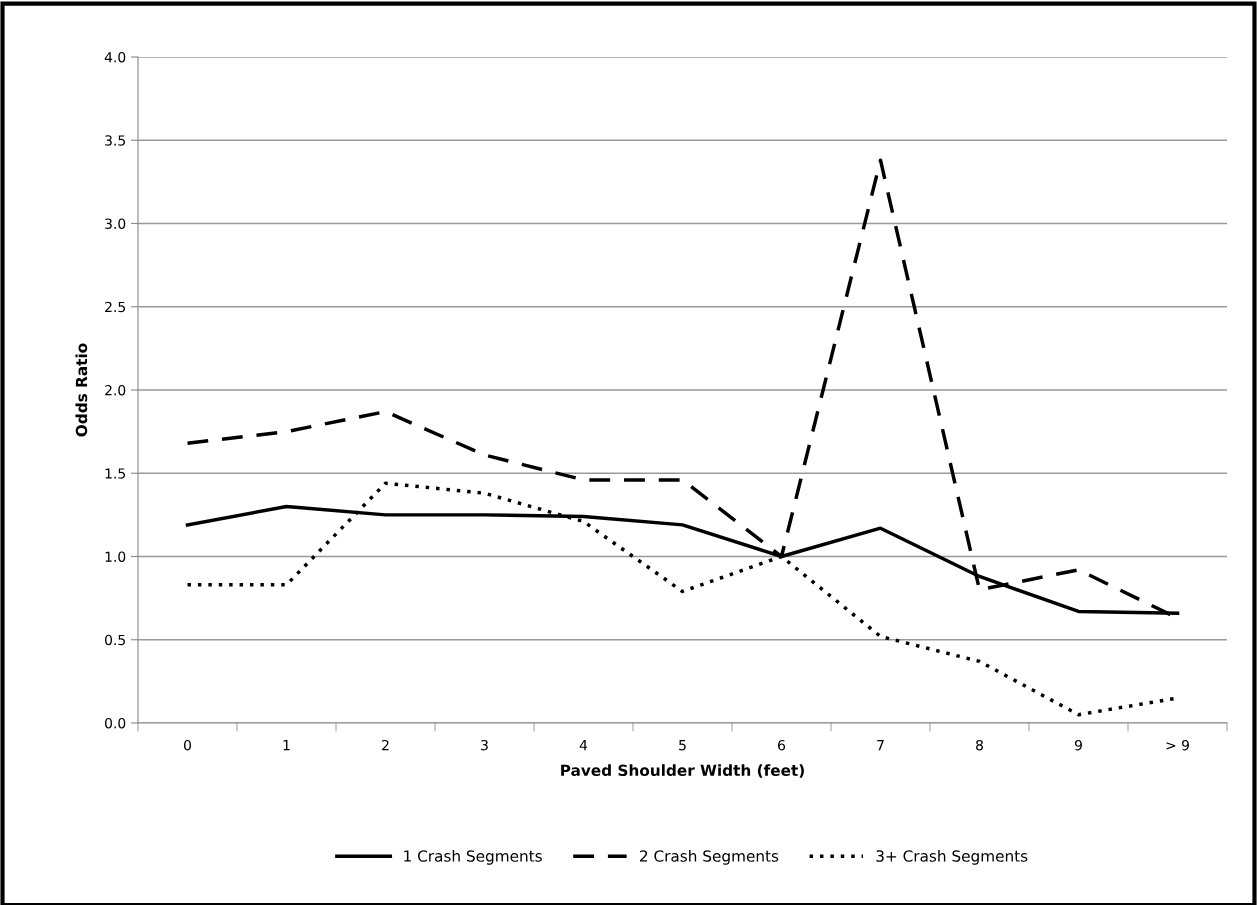 This screenshot has width=1257, height=905. What do you see at coordinates (81, 390) in the screenshot?
I see `y-axis-title: Odds Ratio` at bounding box center [81, 390].